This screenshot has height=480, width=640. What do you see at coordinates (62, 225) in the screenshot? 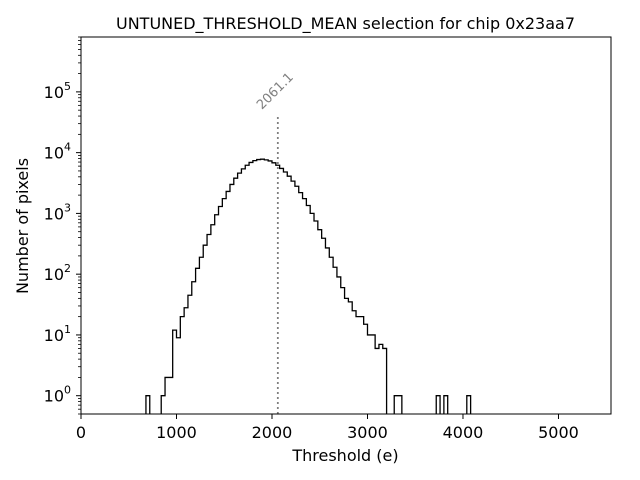
I see `y-axis: 10⁰ 10¹ 10² 10³ 10⁴ 10⁵` at bounding box center [62, 225].